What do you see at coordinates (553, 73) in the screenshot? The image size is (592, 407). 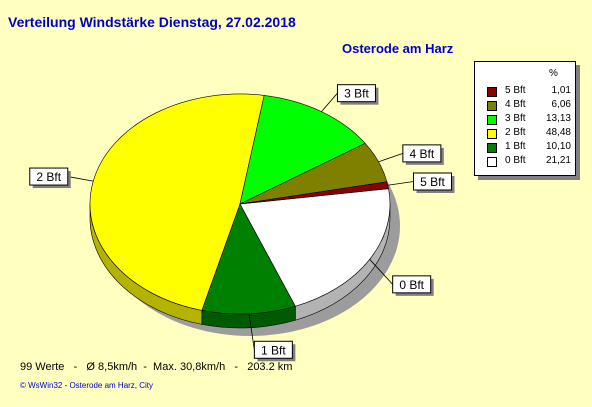 I see `legend-header: %` at bounding box center [553, 73].